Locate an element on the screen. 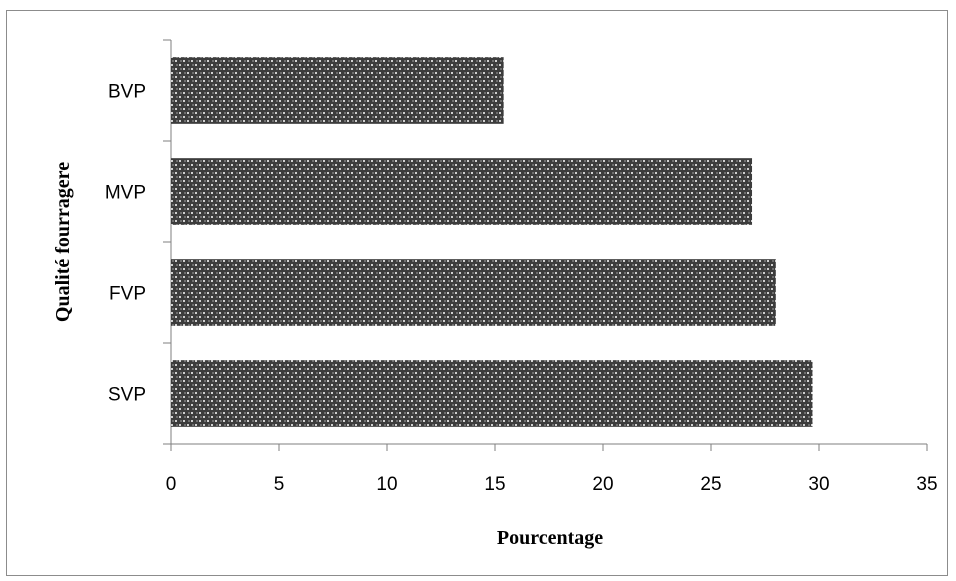  category-label-mvp: MVP is located at coordinates (125, 193).